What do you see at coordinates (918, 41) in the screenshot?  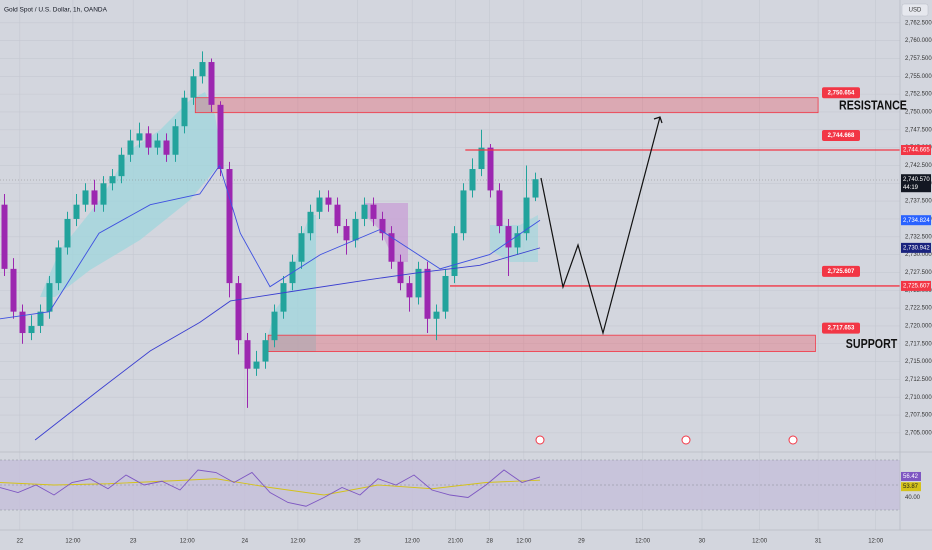 I see `y-tick-label: 2,760.000` at bounding box center [918, 41].